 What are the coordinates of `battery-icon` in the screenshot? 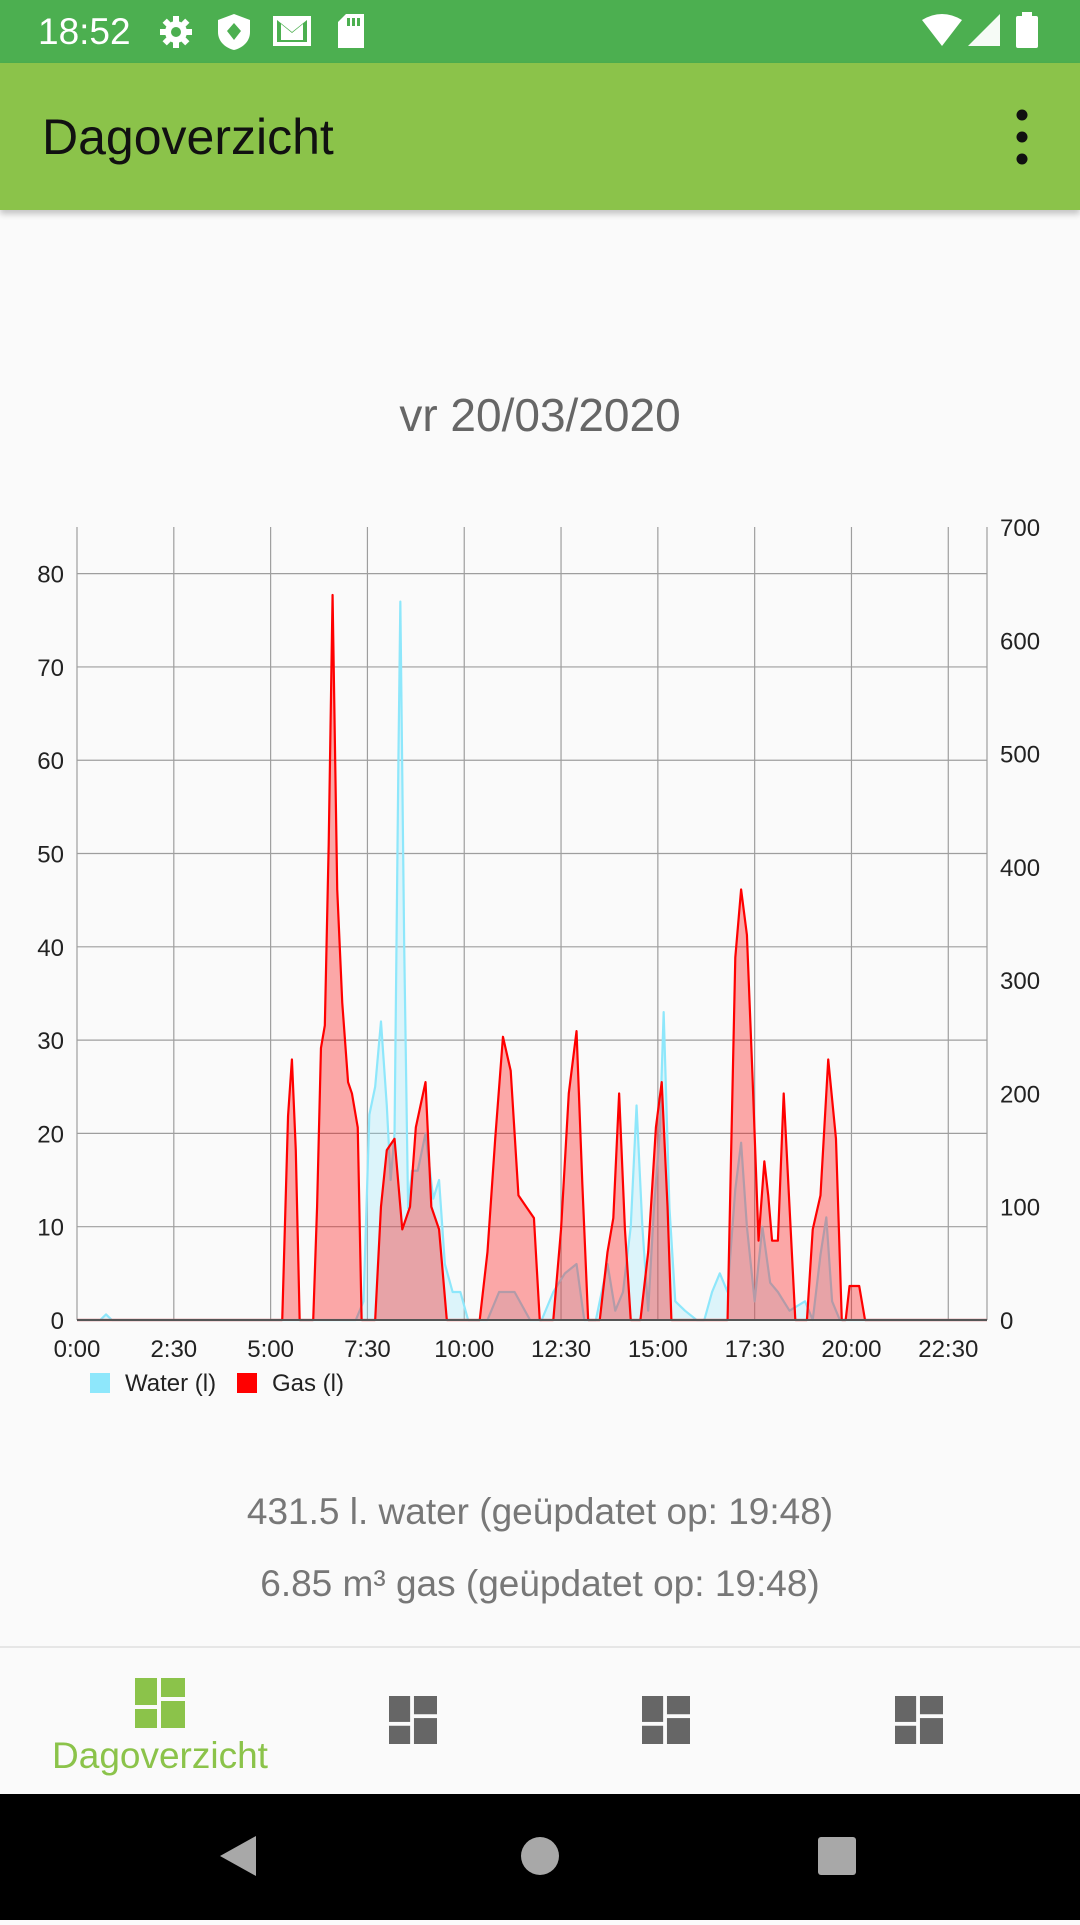 It's located at (1027, 30).